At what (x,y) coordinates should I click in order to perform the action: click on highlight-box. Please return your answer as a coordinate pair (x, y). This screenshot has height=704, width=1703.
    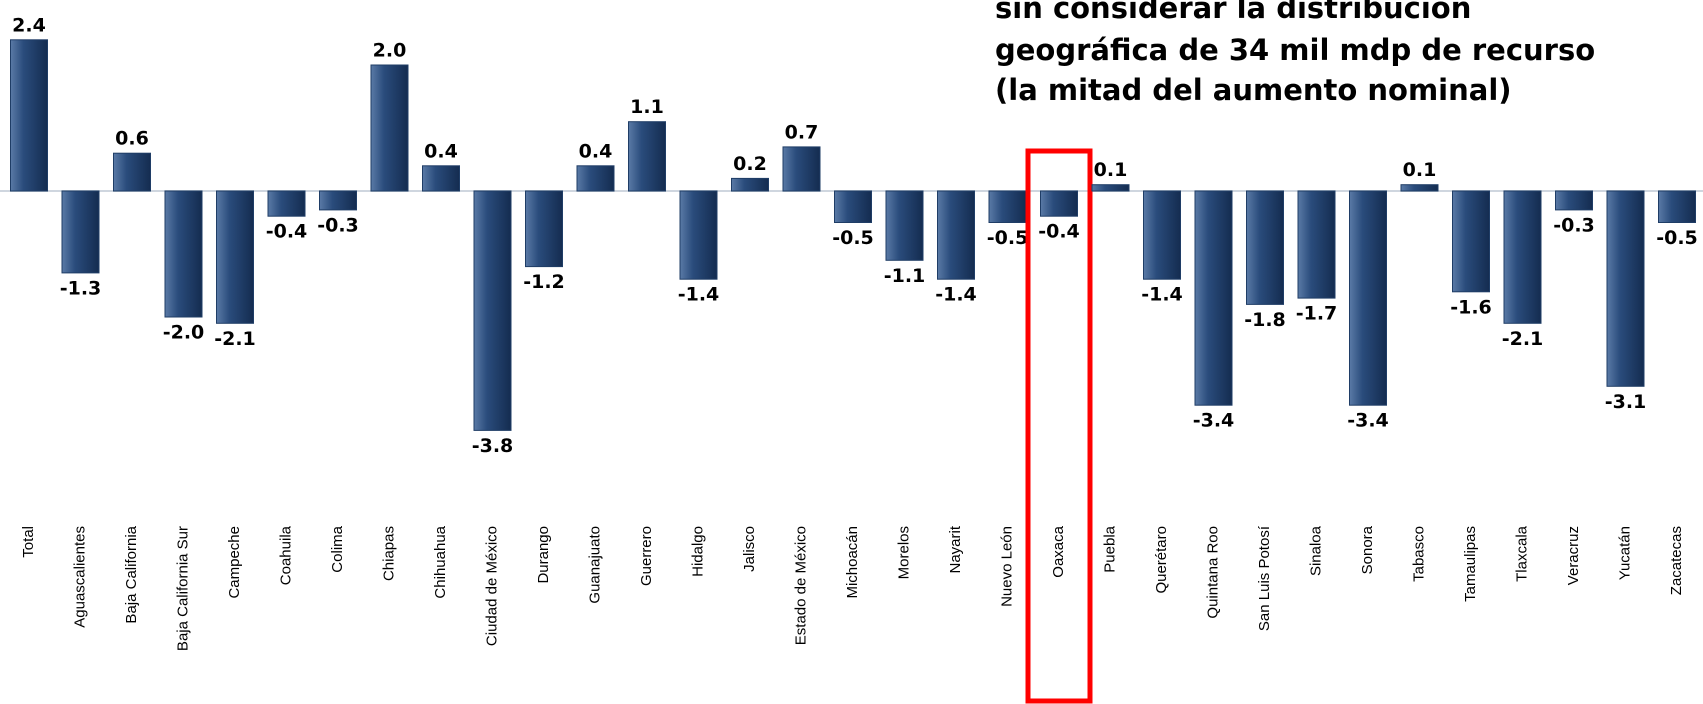
    Looking at the image, I should click on (1059, 426).